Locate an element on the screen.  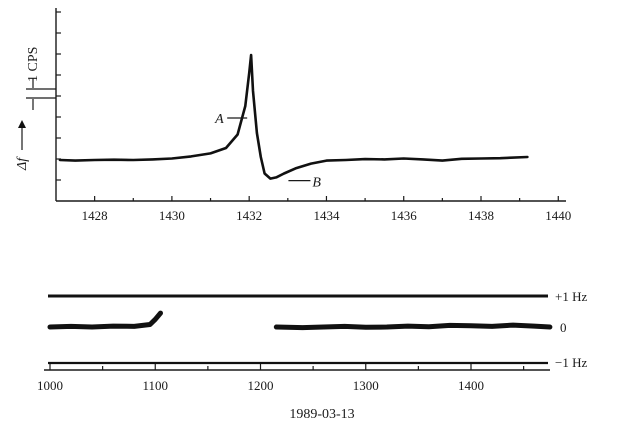
top-x-tick-label-1440: 1440 is located at coordinates (558, 215).